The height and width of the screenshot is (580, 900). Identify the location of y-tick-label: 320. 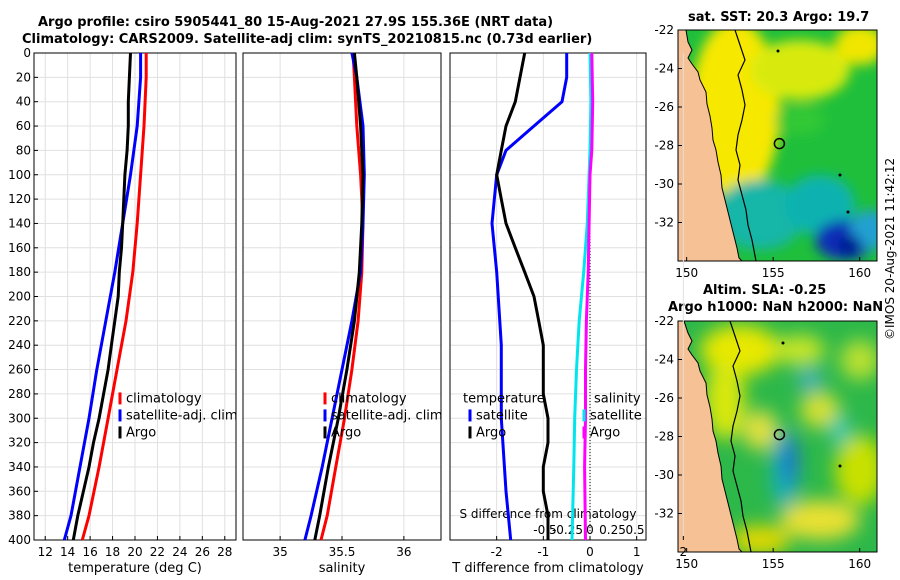
(19, 443).